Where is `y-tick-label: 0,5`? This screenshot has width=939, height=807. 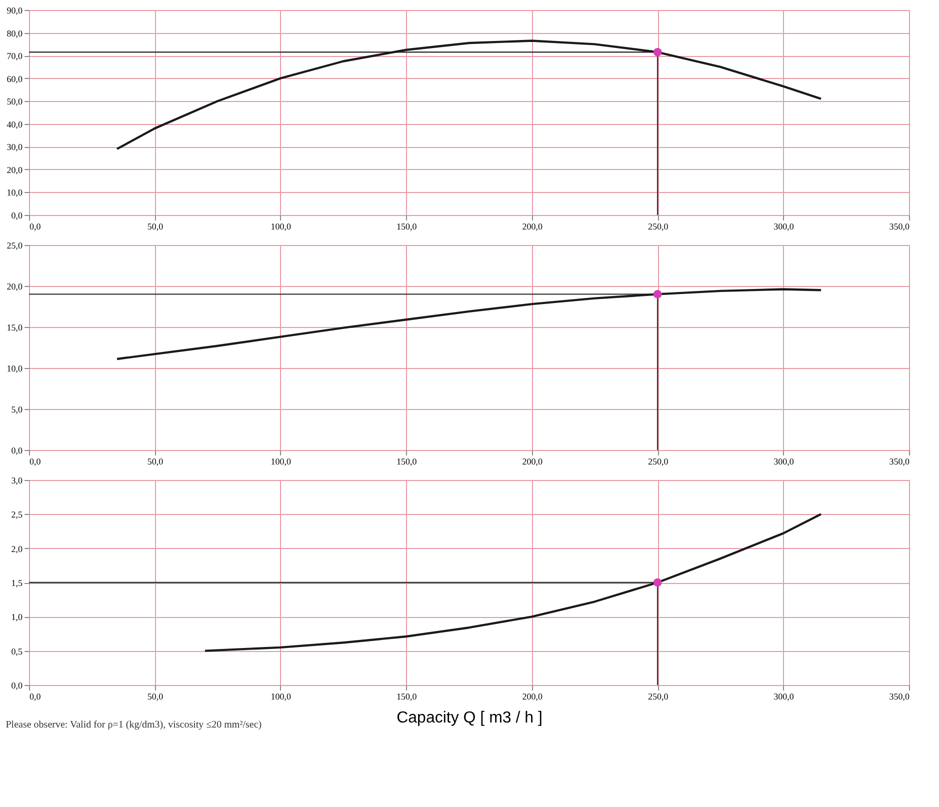 y-tick-label: 0,5 is located at coordinates (17, 651).